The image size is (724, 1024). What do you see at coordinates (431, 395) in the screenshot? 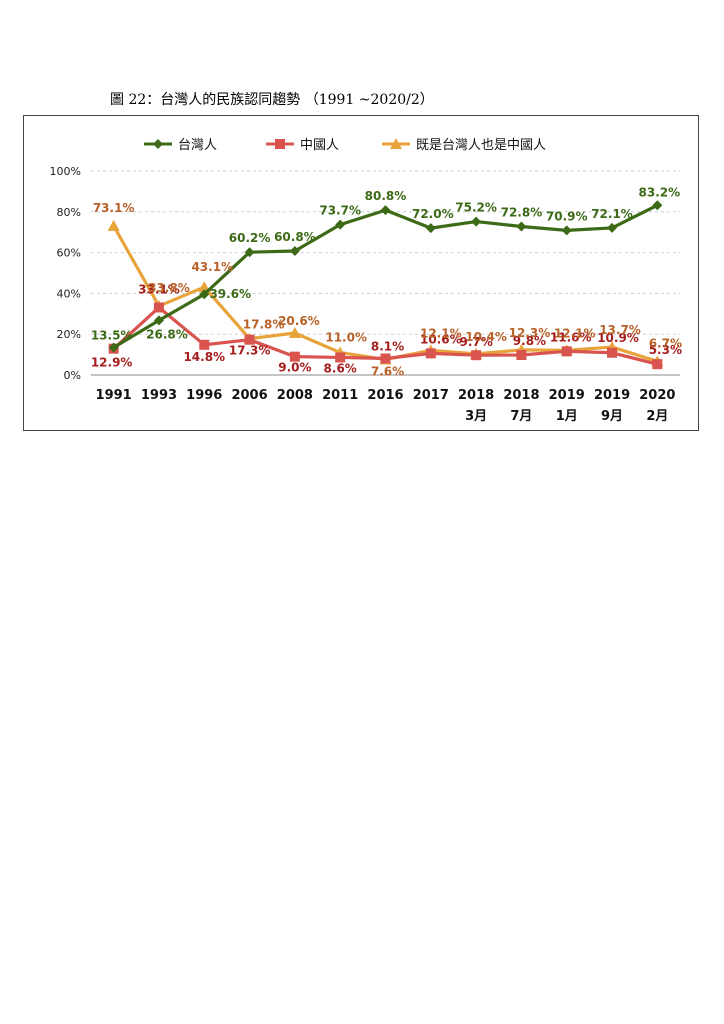
I see `x-tick-label: 2017` at bounding box center [431, 395].